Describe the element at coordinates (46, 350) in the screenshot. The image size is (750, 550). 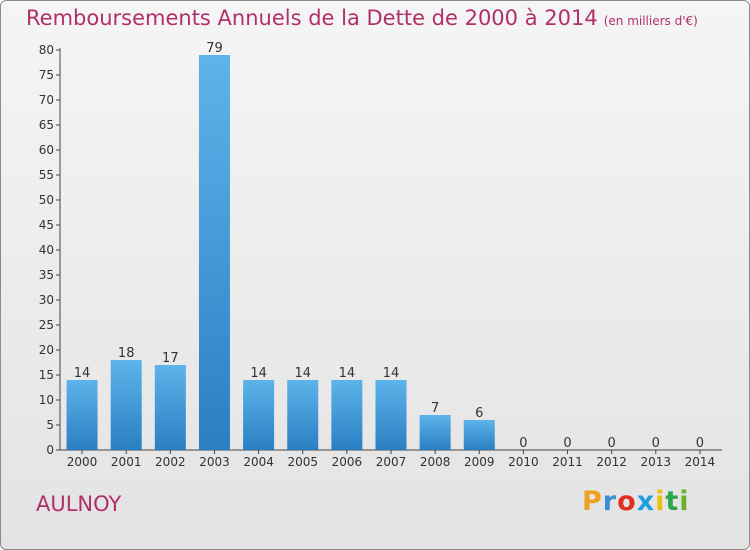
I see `y-tick-label: 20` at that location.